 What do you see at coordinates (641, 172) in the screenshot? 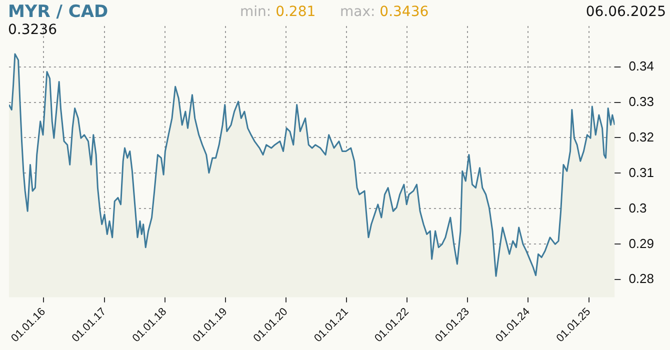
I see `y-tick-label: 0.31` at bounding box center [641, 172].